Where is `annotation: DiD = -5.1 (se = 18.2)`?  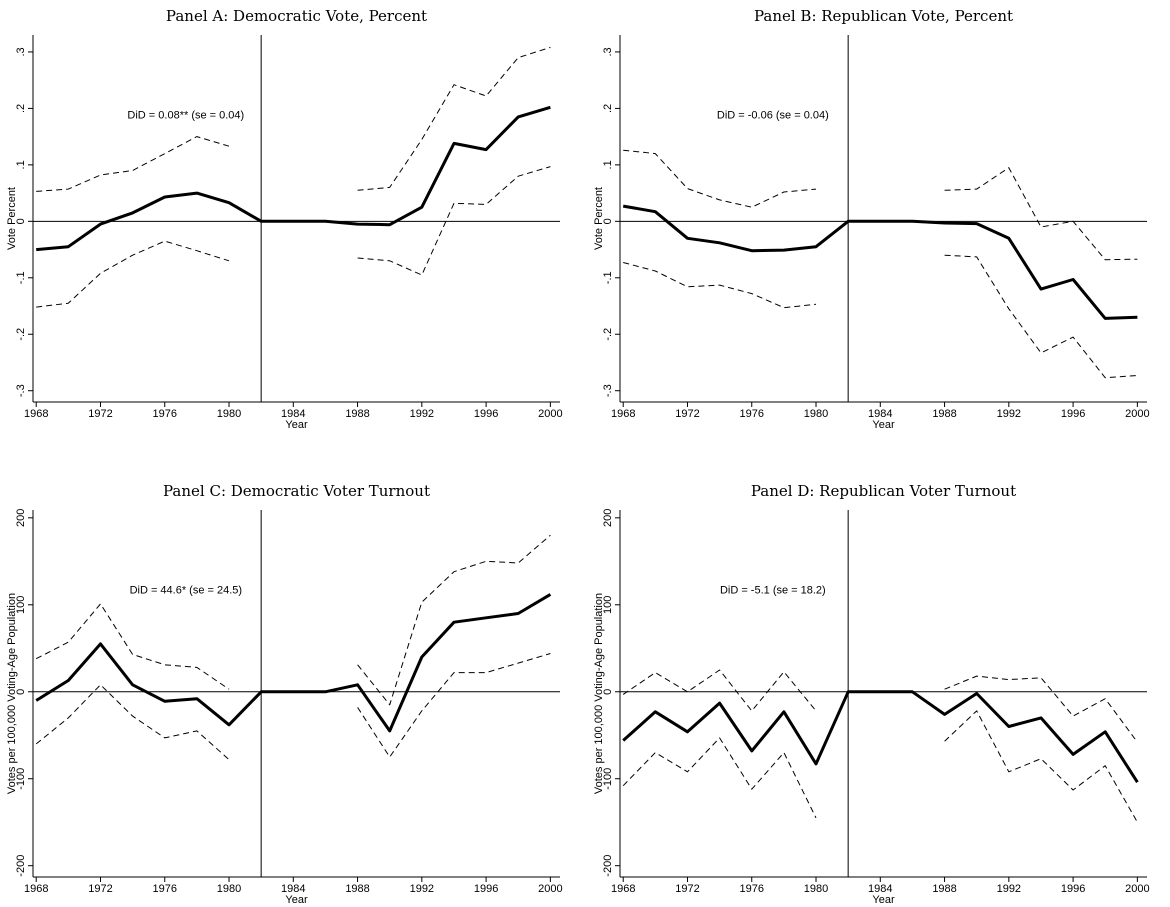
annotation: DiD = -5.1 (se = 18.2) is located at coordinates (773, 591).